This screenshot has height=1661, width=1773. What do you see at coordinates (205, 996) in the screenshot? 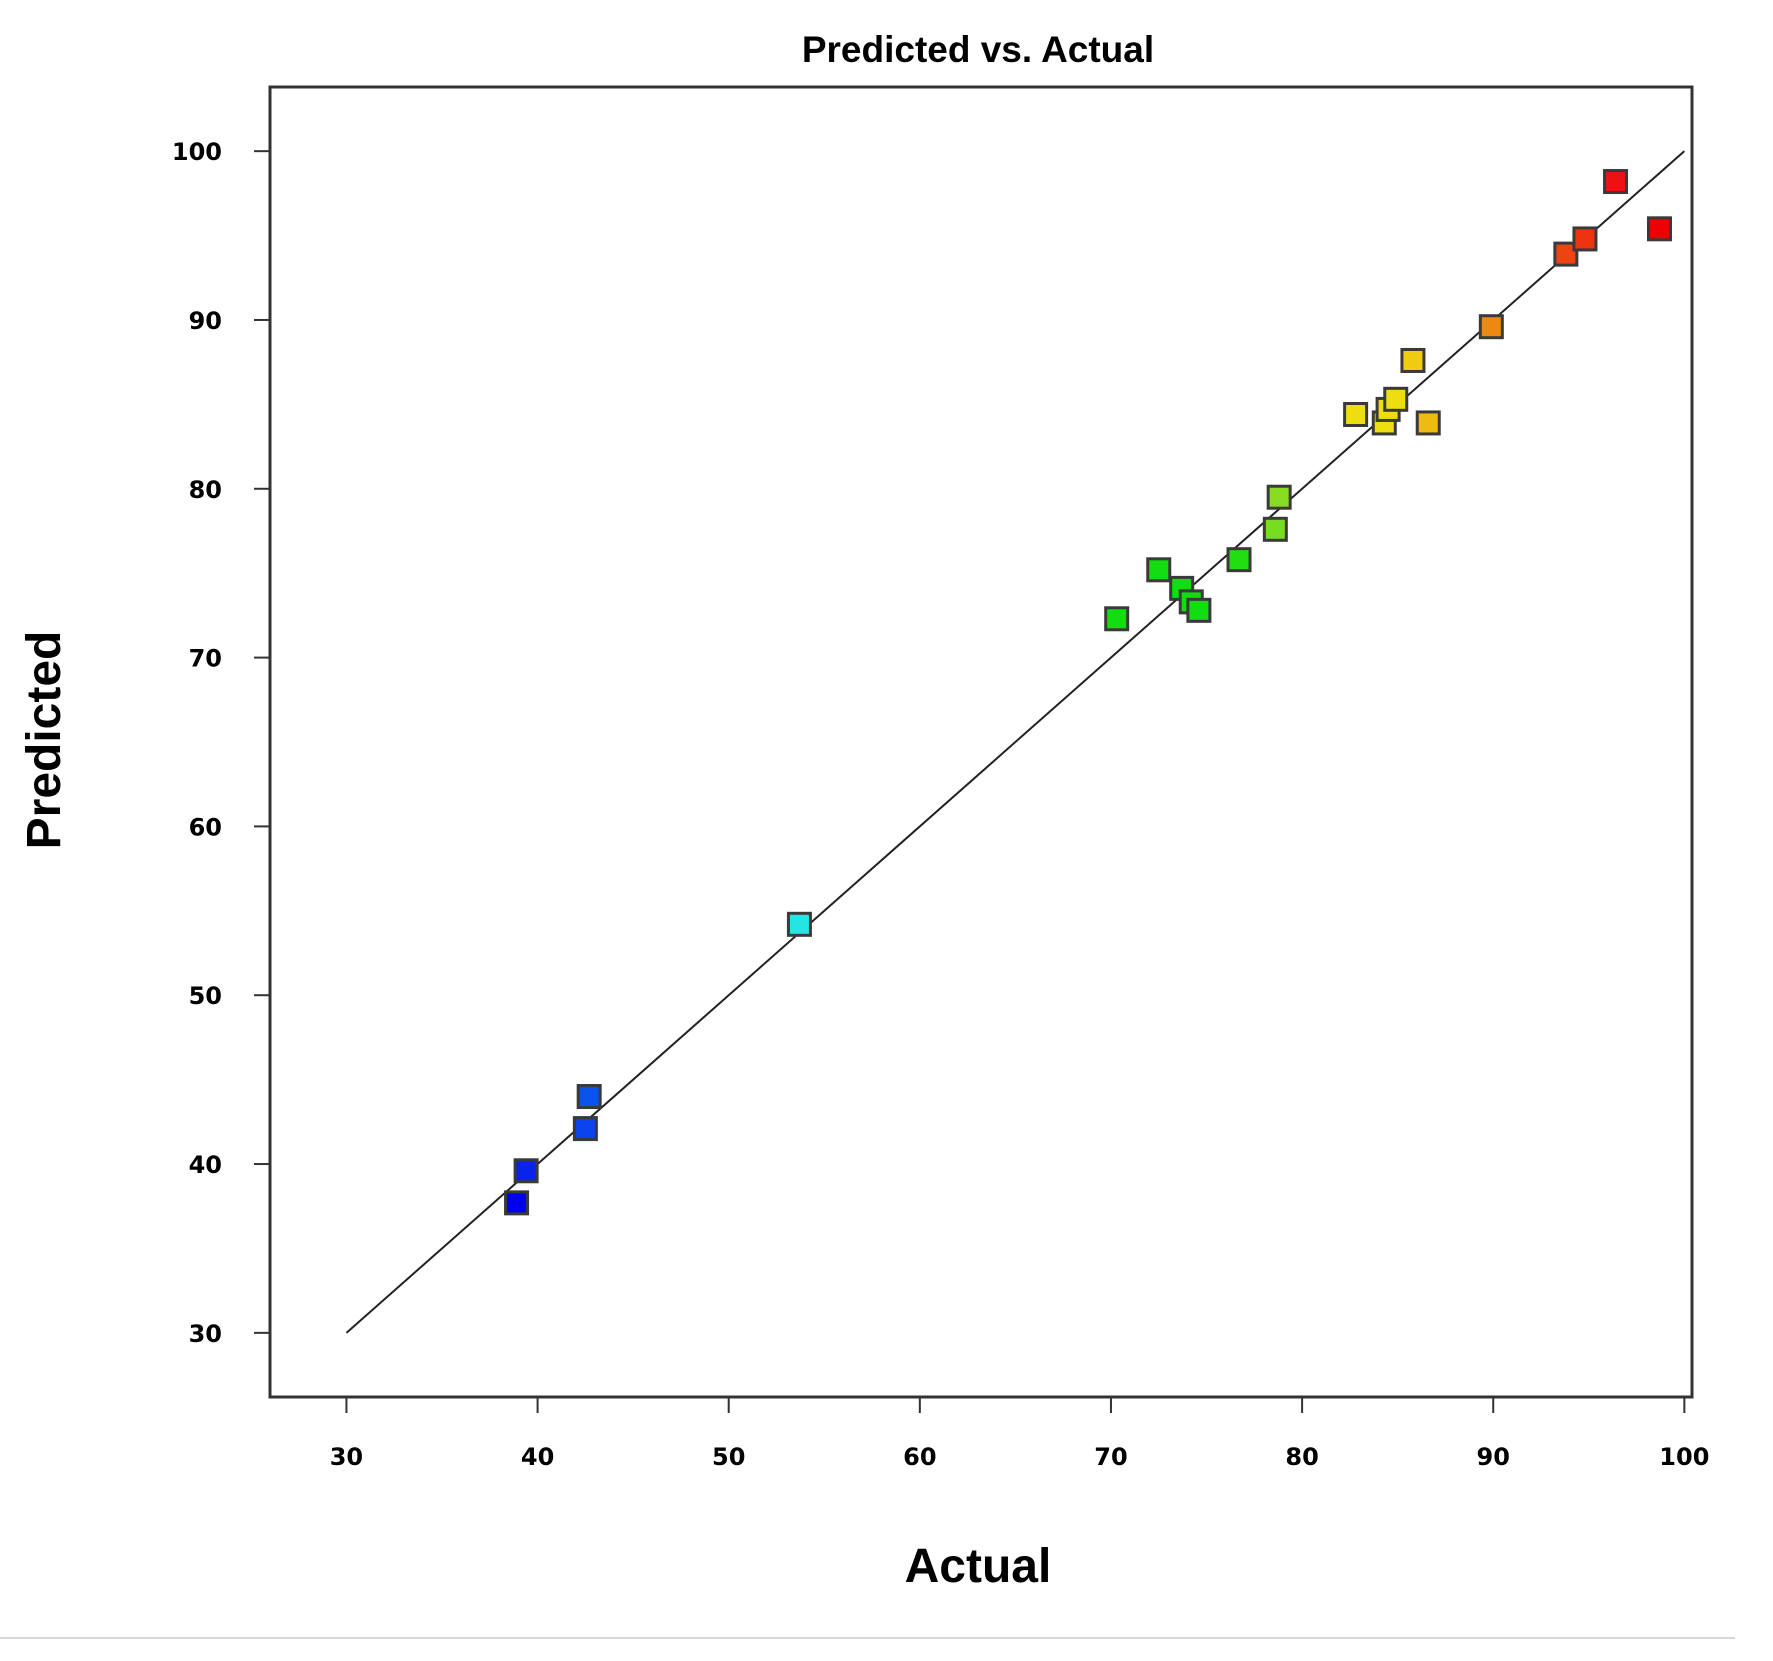
I see `y-tick-label: 50` at bounding box center [205, 996].